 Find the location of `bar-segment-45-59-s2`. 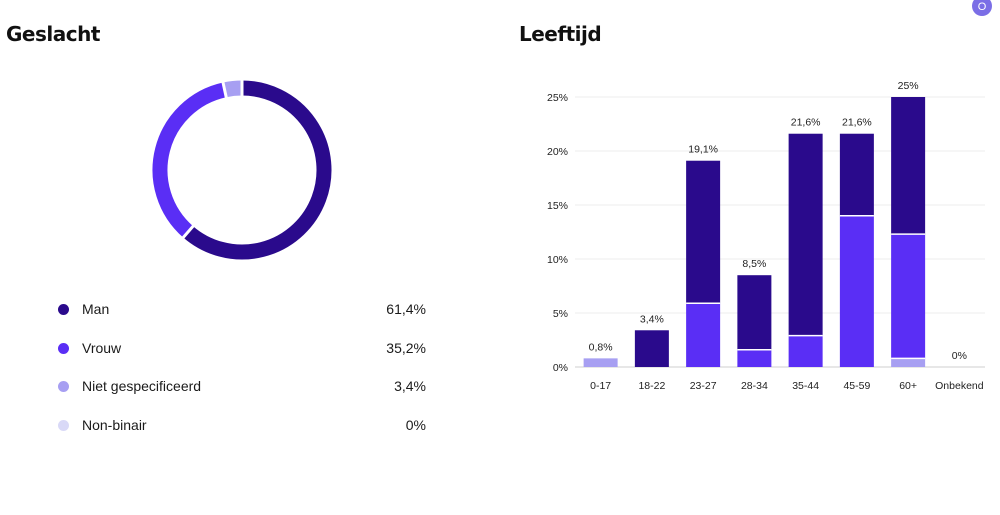

bar-segment-45-59-s2 is located at coordinates (856, 174).